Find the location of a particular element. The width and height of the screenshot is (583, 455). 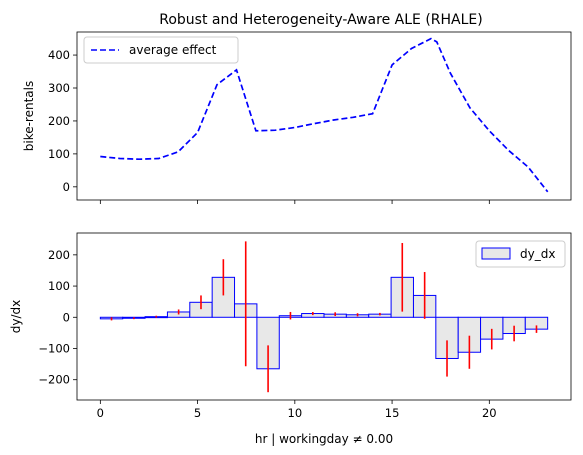

top-ytick-label: 200 is located at coordinates (59, 121).